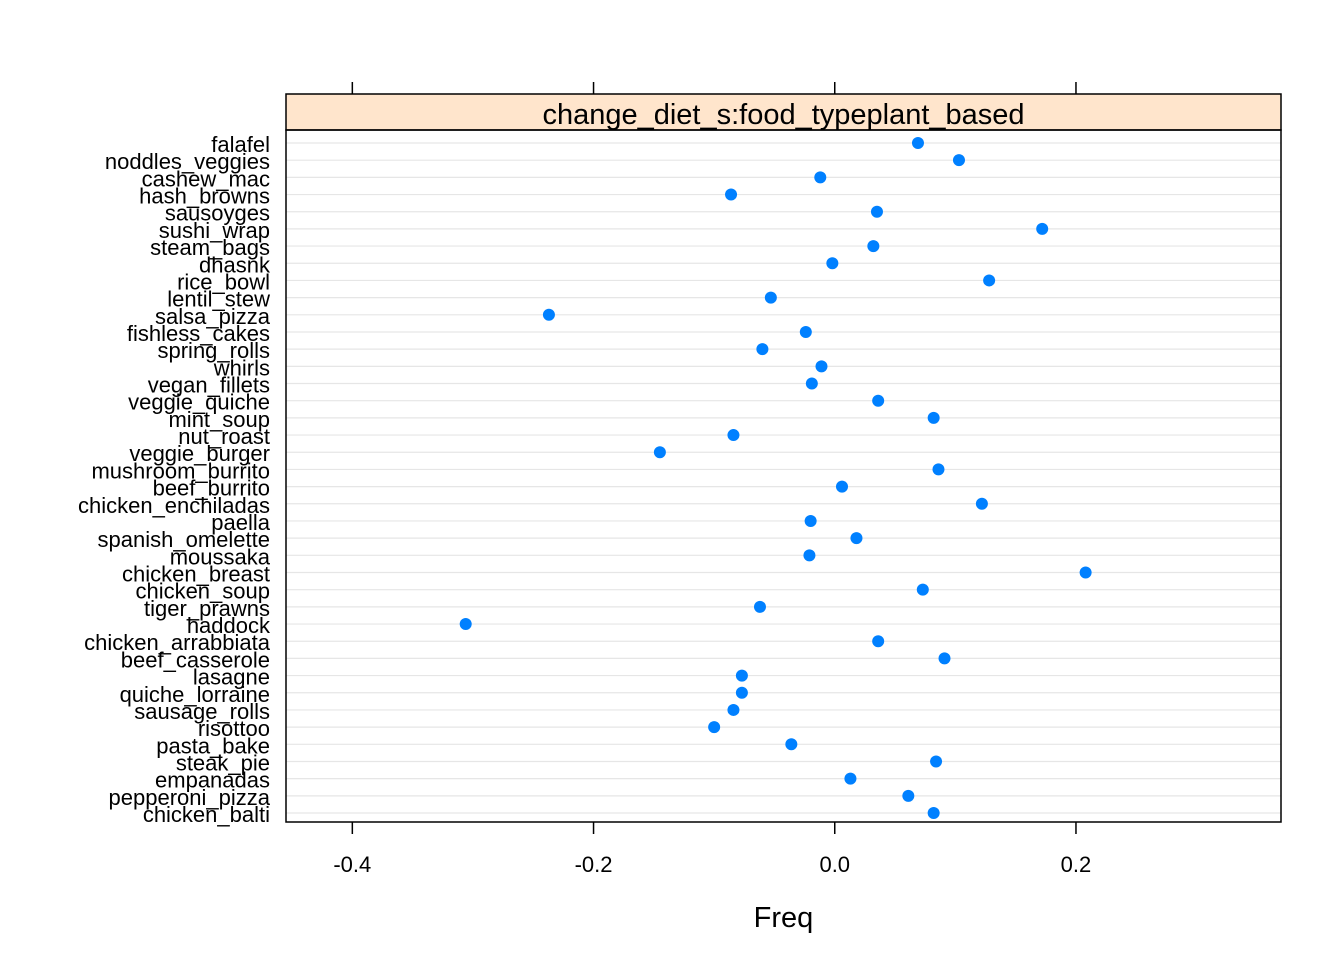  What do you see at coordinates (219, 419) in the screenshot?
I see `category-label: mint_soup` at bounding box center [219, 419].